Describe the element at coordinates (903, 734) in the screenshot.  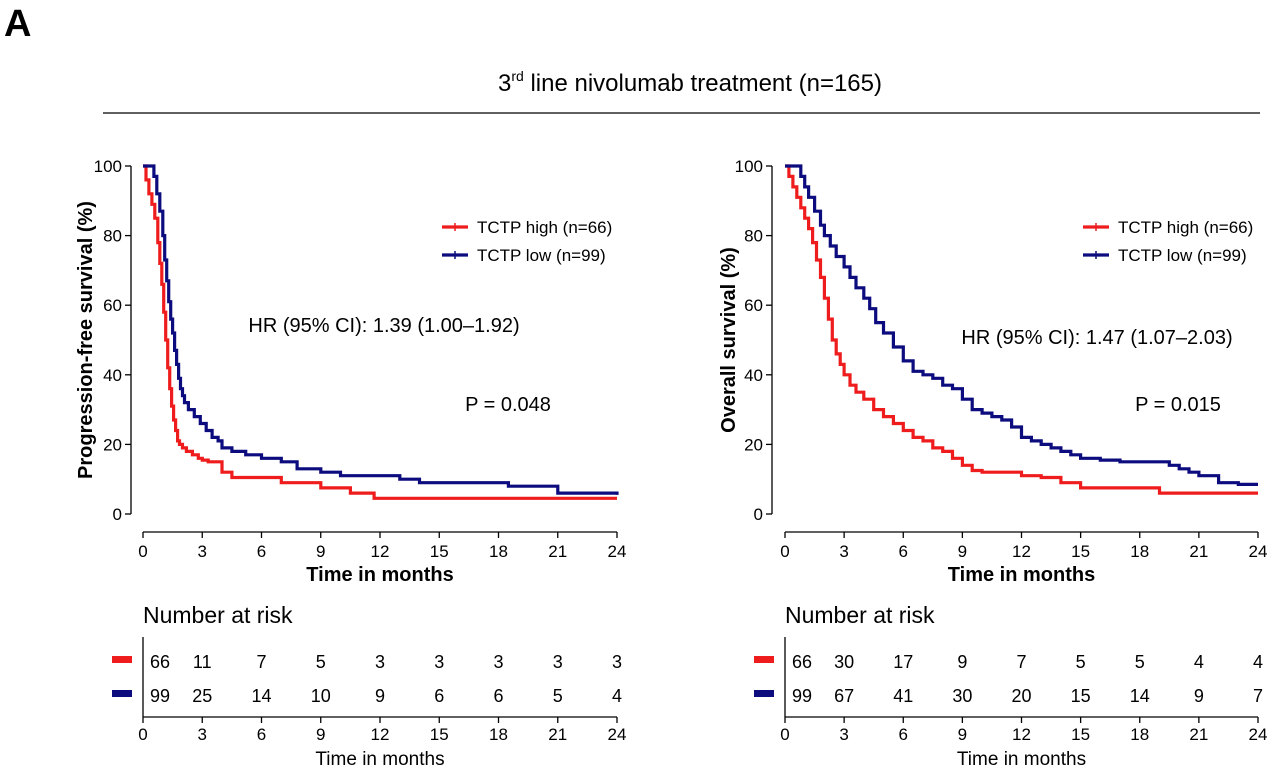
I see `risk-x-tick-label: 6` at that location.